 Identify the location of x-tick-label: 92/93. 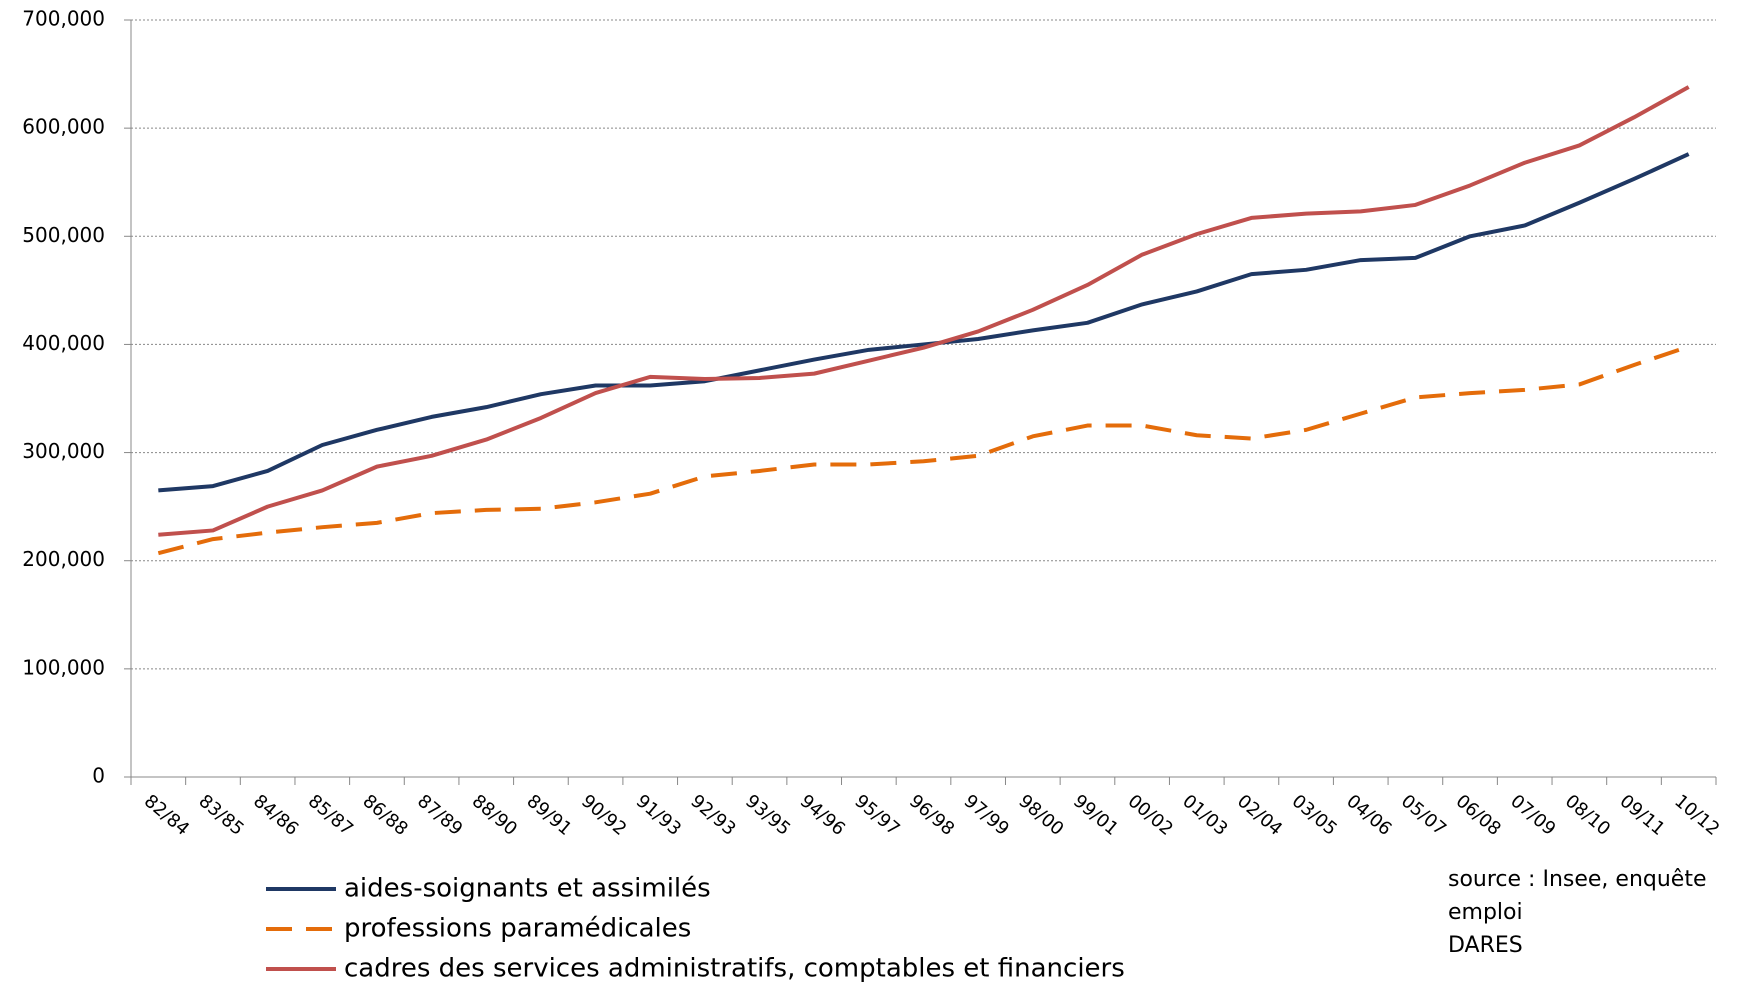
(712, 815).